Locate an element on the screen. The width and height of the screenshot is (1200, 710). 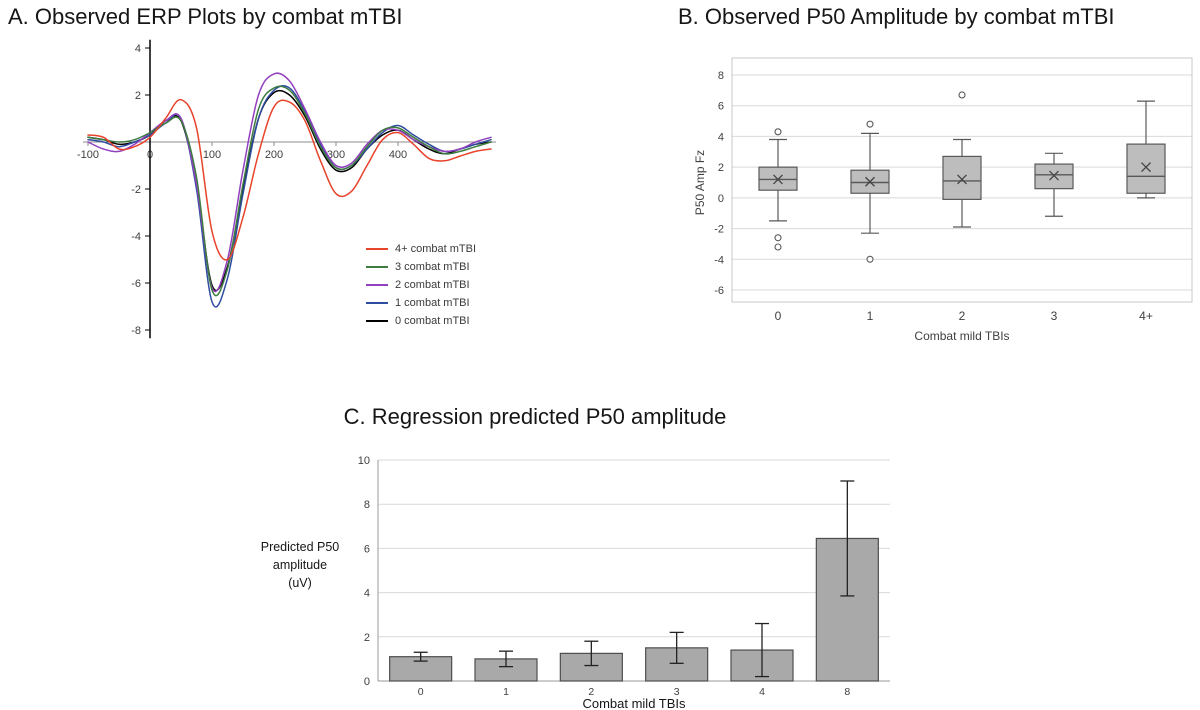
bar-y-axis-label: Predicted P50 amplitude (uV) is located at coordinates (300, 565).